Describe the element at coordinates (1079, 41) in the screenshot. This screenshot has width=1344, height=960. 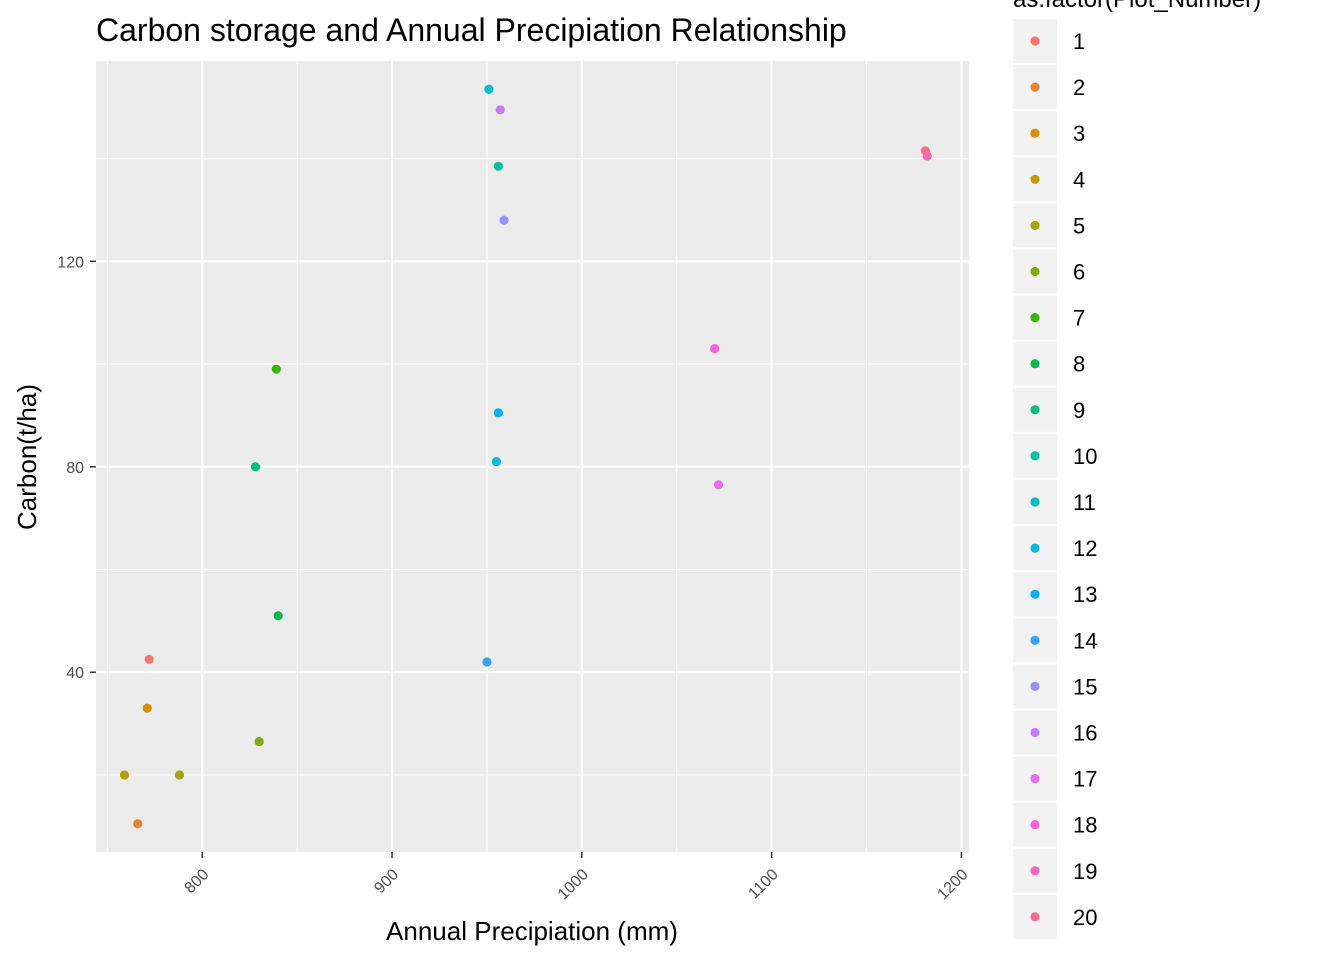
I see `legend-label: 1` at that location.